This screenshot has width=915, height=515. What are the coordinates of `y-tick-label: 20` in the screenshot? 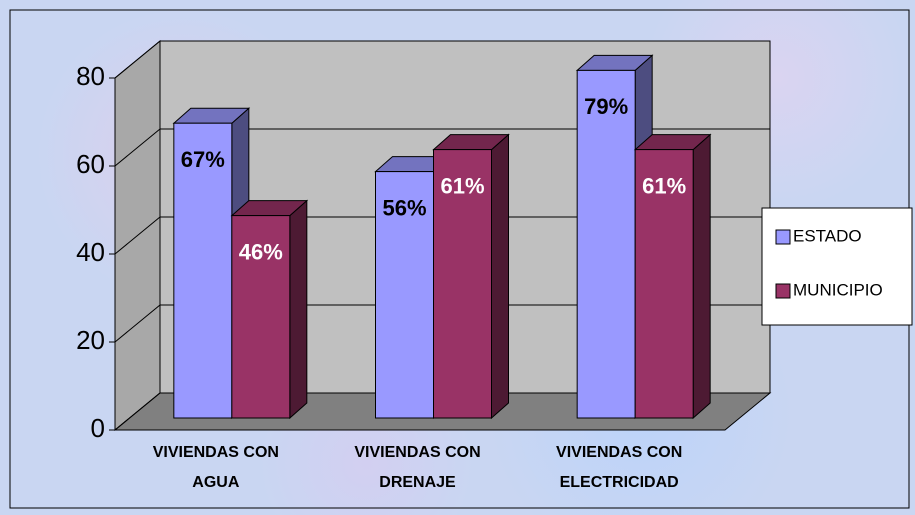 It's located at (90, 340).